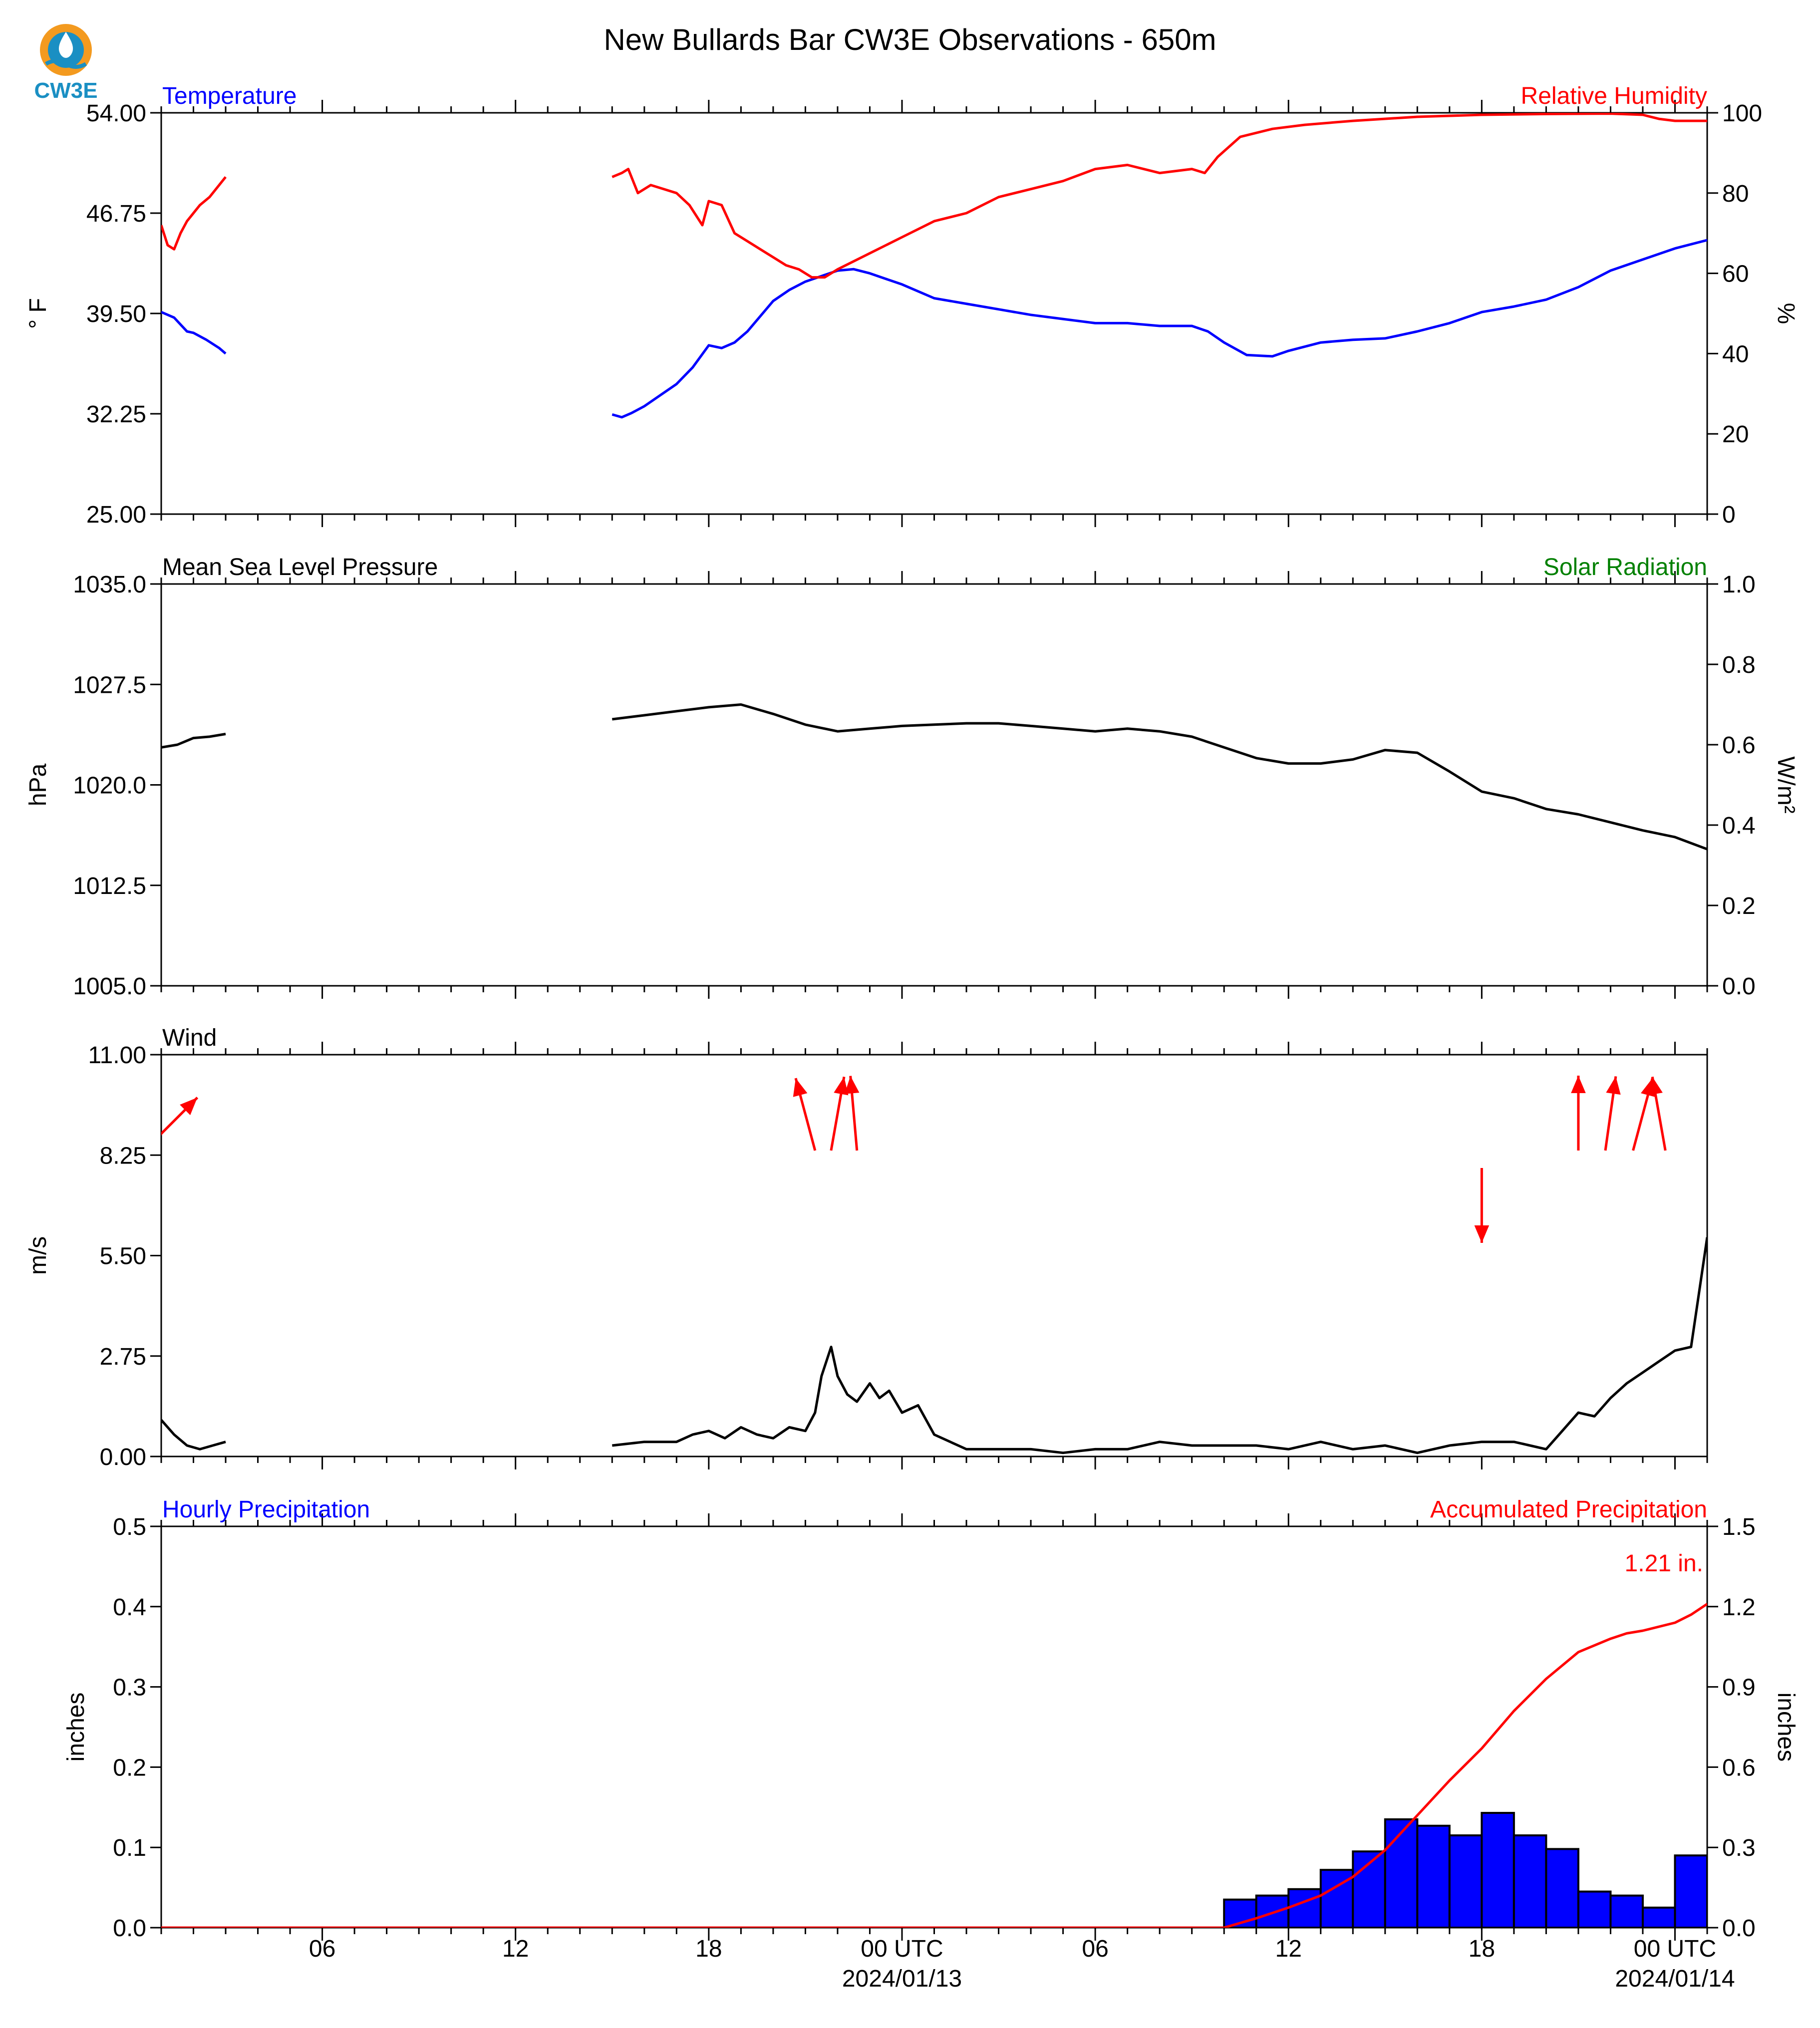  Describe the element at coordinates (1786, 785) in the screenshot. I see `y-axis-title-right: W/m²` at that location.